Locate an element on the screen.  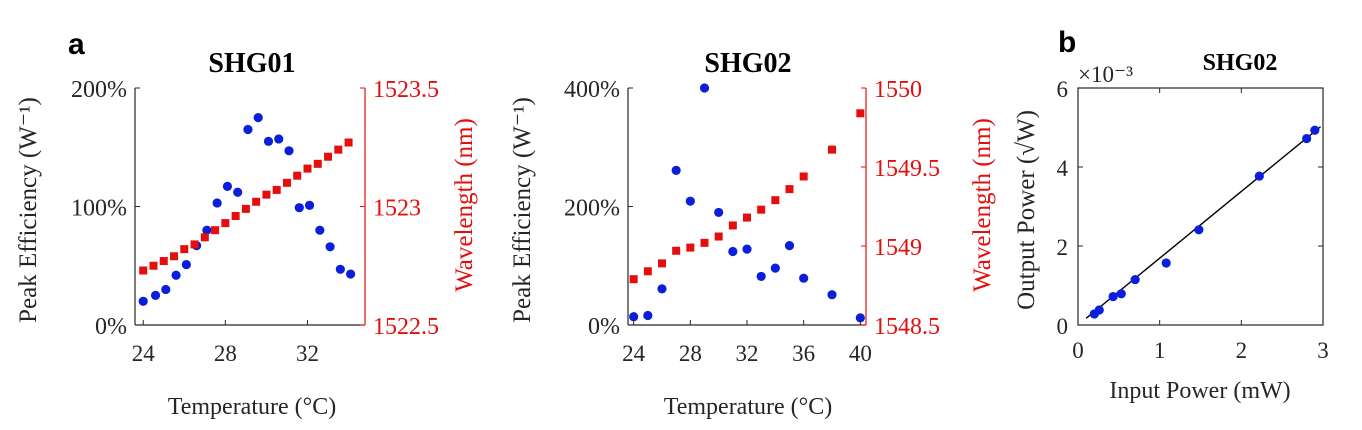
x-tick-label: 36 is located at coordinates (803, 353).